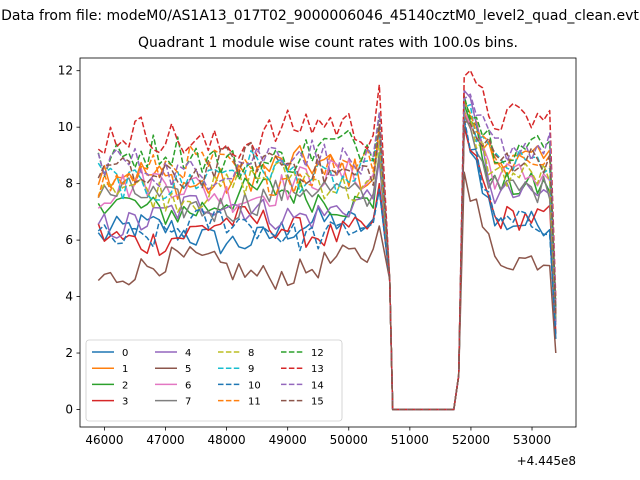 This screenshot has width=640, height=480. Describe the element at coordinates (254, 385) in the screenshot. I see `legend-label-10: 10` at that location.